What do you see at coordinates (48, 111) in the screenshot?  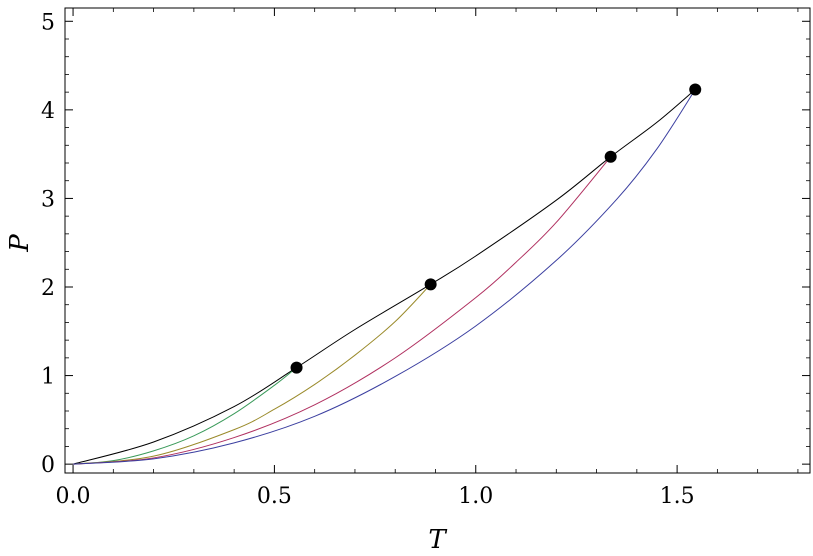 I see `y-tick-label: 4` at bounding box center [48, 111].